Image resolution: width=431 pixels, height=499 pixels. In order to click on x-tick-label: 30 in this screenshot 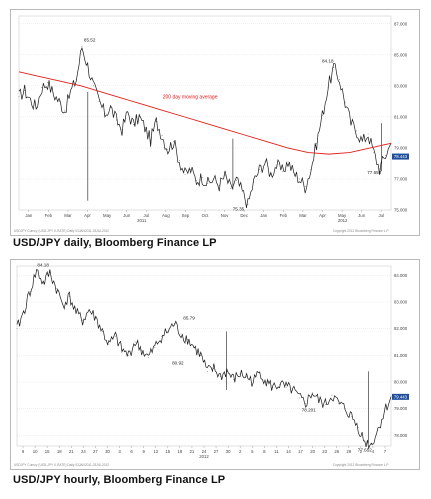, I will do `click(228, 451)`.